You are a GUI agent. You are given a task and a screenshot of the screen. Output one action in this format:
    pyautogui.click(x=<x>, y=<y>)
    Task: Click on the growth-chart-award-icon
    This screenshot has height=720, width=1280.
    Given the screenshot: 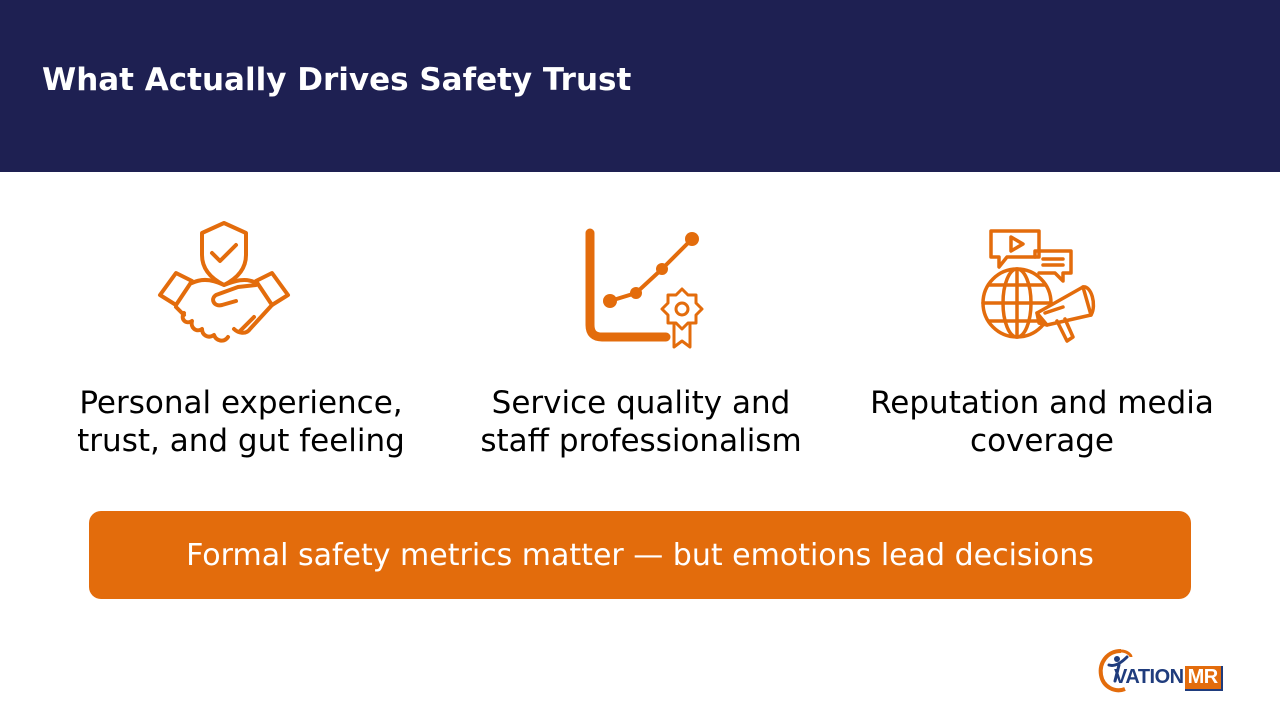 What is the action you would take?
    pyautogui.click(x=644, y=288)
    